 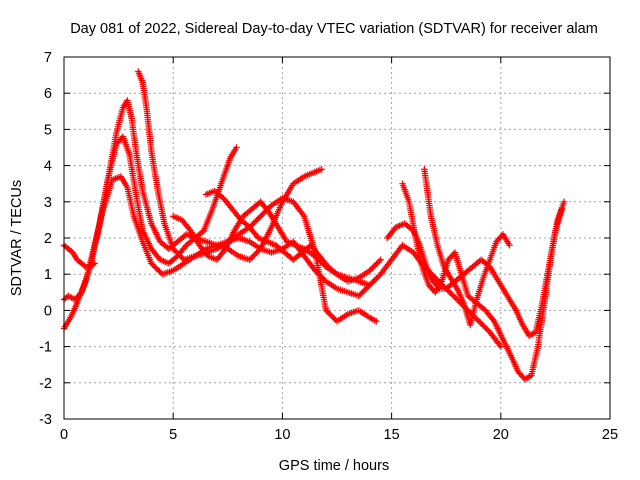 What do you see at coordinates (173, 435) in the screenshot?
I see `x-tick-label: 5` at bounding box center [173, 435].